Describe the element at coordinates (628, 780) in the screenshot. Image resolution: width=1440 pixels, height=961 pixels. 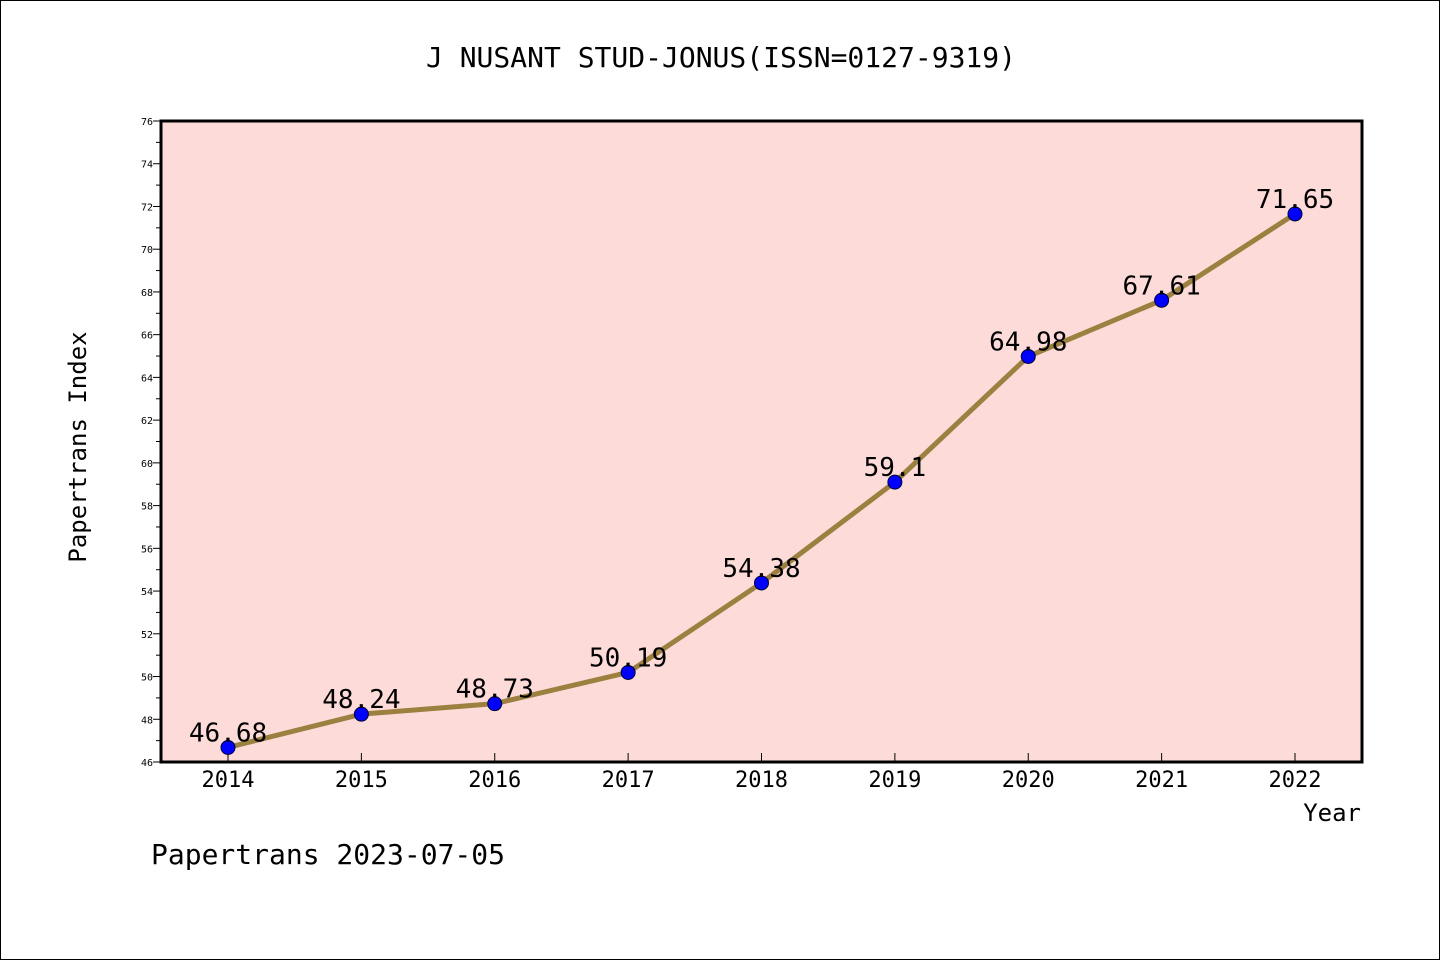
I see `x-tick-label: 2017` at that location.